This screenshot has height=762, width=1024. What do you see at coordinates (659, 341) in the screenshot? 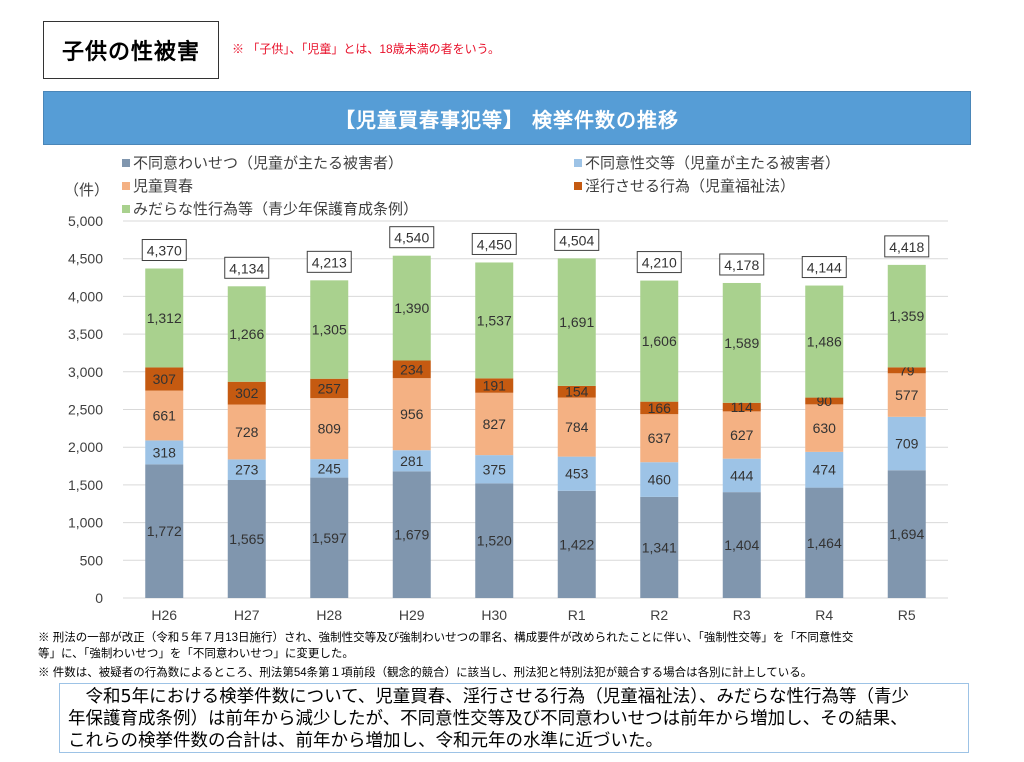
I see `data-label: 1,606` at bounding box center [659, 341].